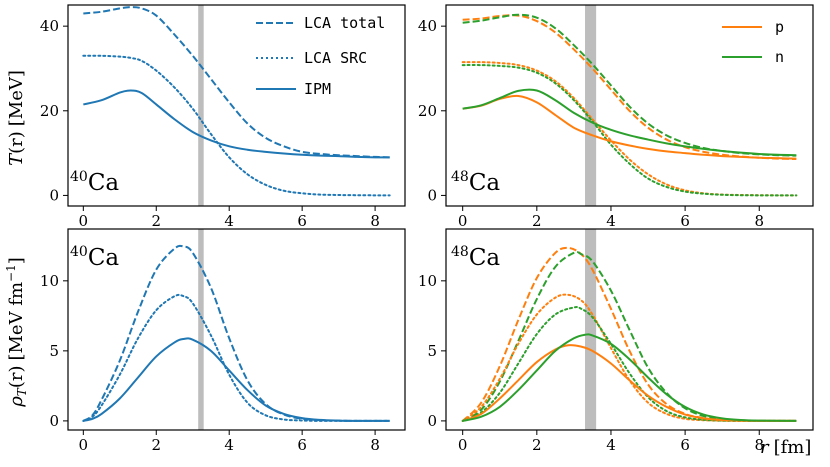 This screenshot has height=467, width=830. I want to click on x-axis-label: r [fm], so click(785, 447).